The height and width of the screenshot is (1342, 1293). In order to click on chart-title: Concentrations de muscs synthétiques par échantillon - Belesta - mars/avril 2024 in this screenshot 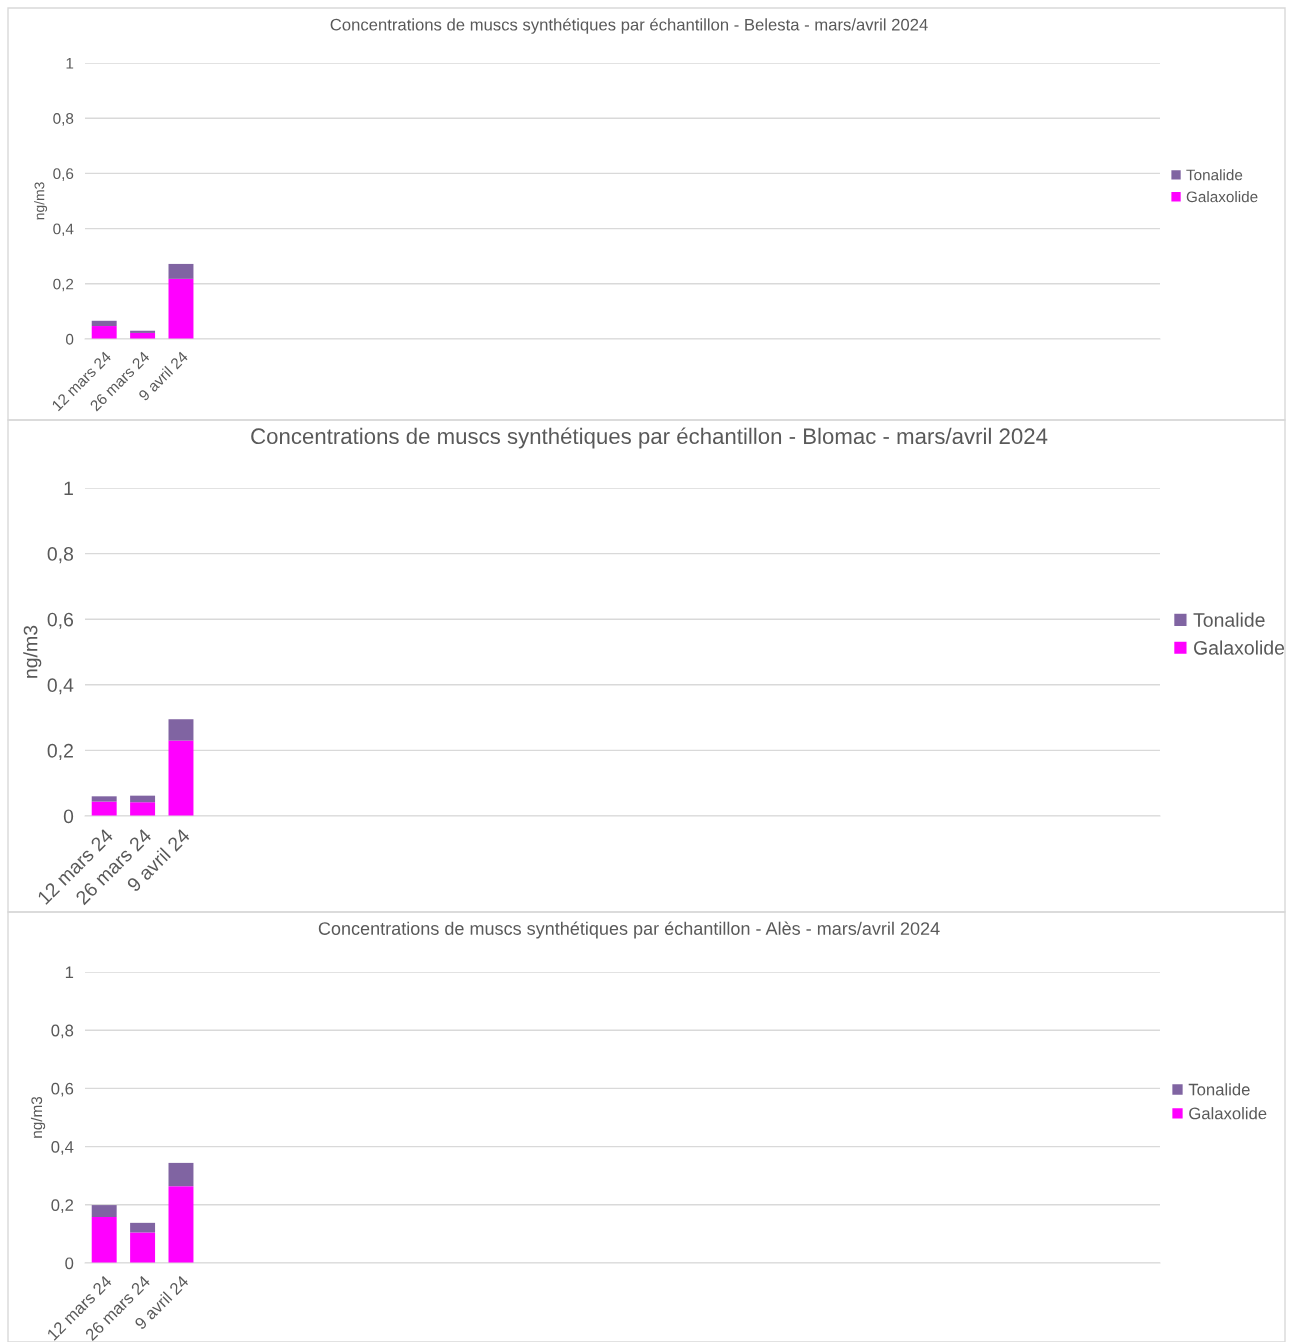, I will do `click(629, 26)`.